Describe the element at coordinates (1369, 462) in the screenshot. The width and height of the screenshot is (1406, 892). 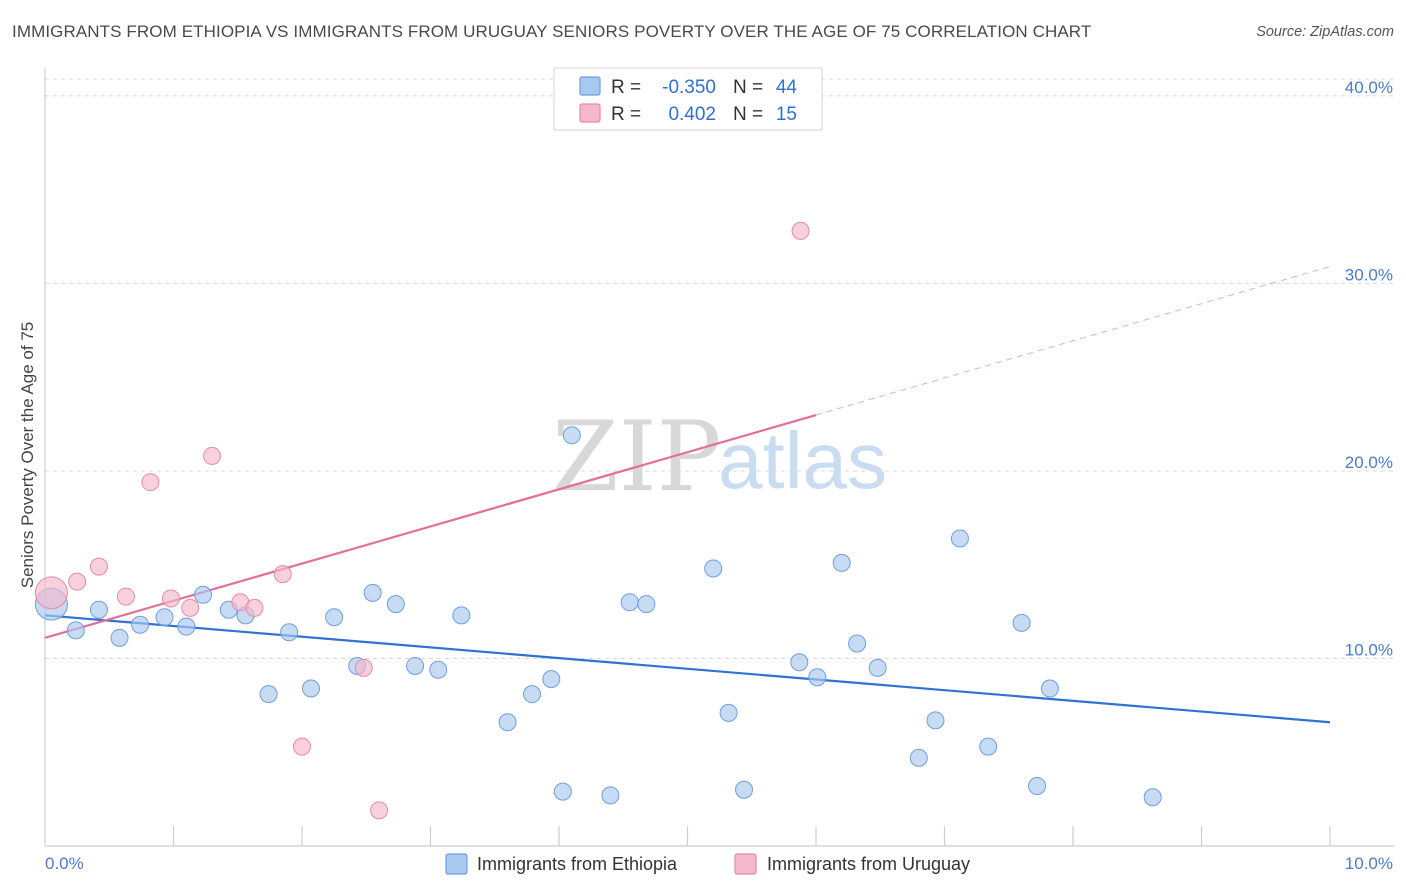
I see `y-tick-label: 20.0%` at that location.